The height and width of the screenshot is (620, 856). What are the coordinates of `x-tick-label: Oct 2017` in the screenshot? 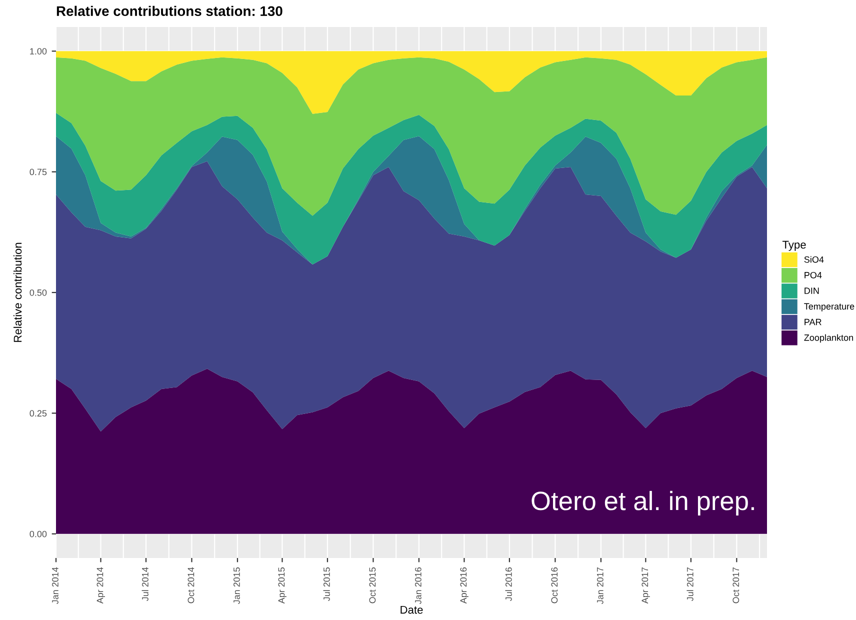 It's located at (736, 585).